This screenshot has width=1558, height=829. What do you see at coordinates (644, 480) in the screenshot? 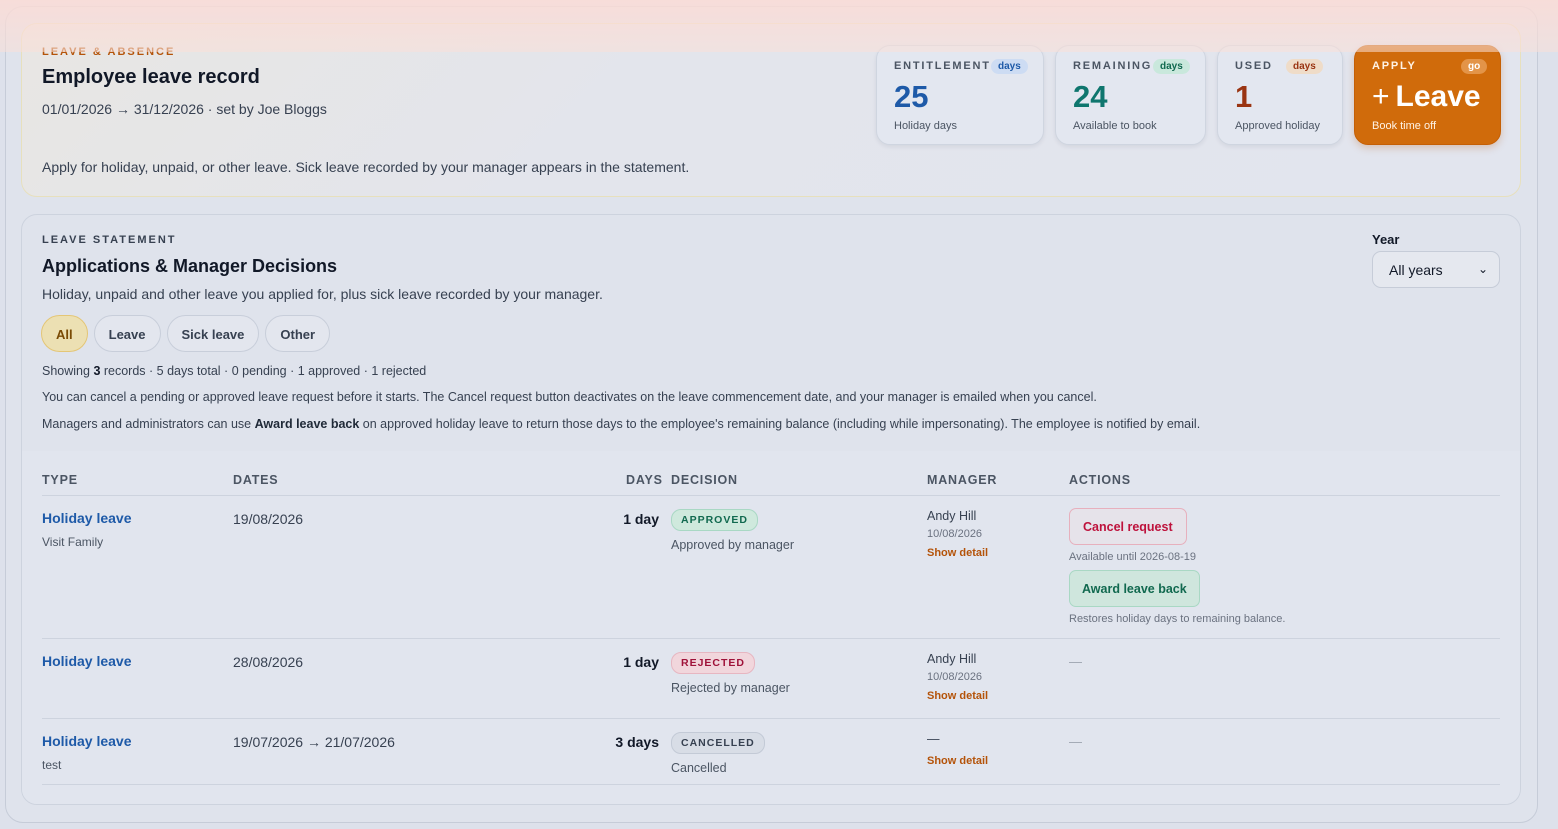
I see `col-header-days: DAYS` at bounding box center [644, 480].